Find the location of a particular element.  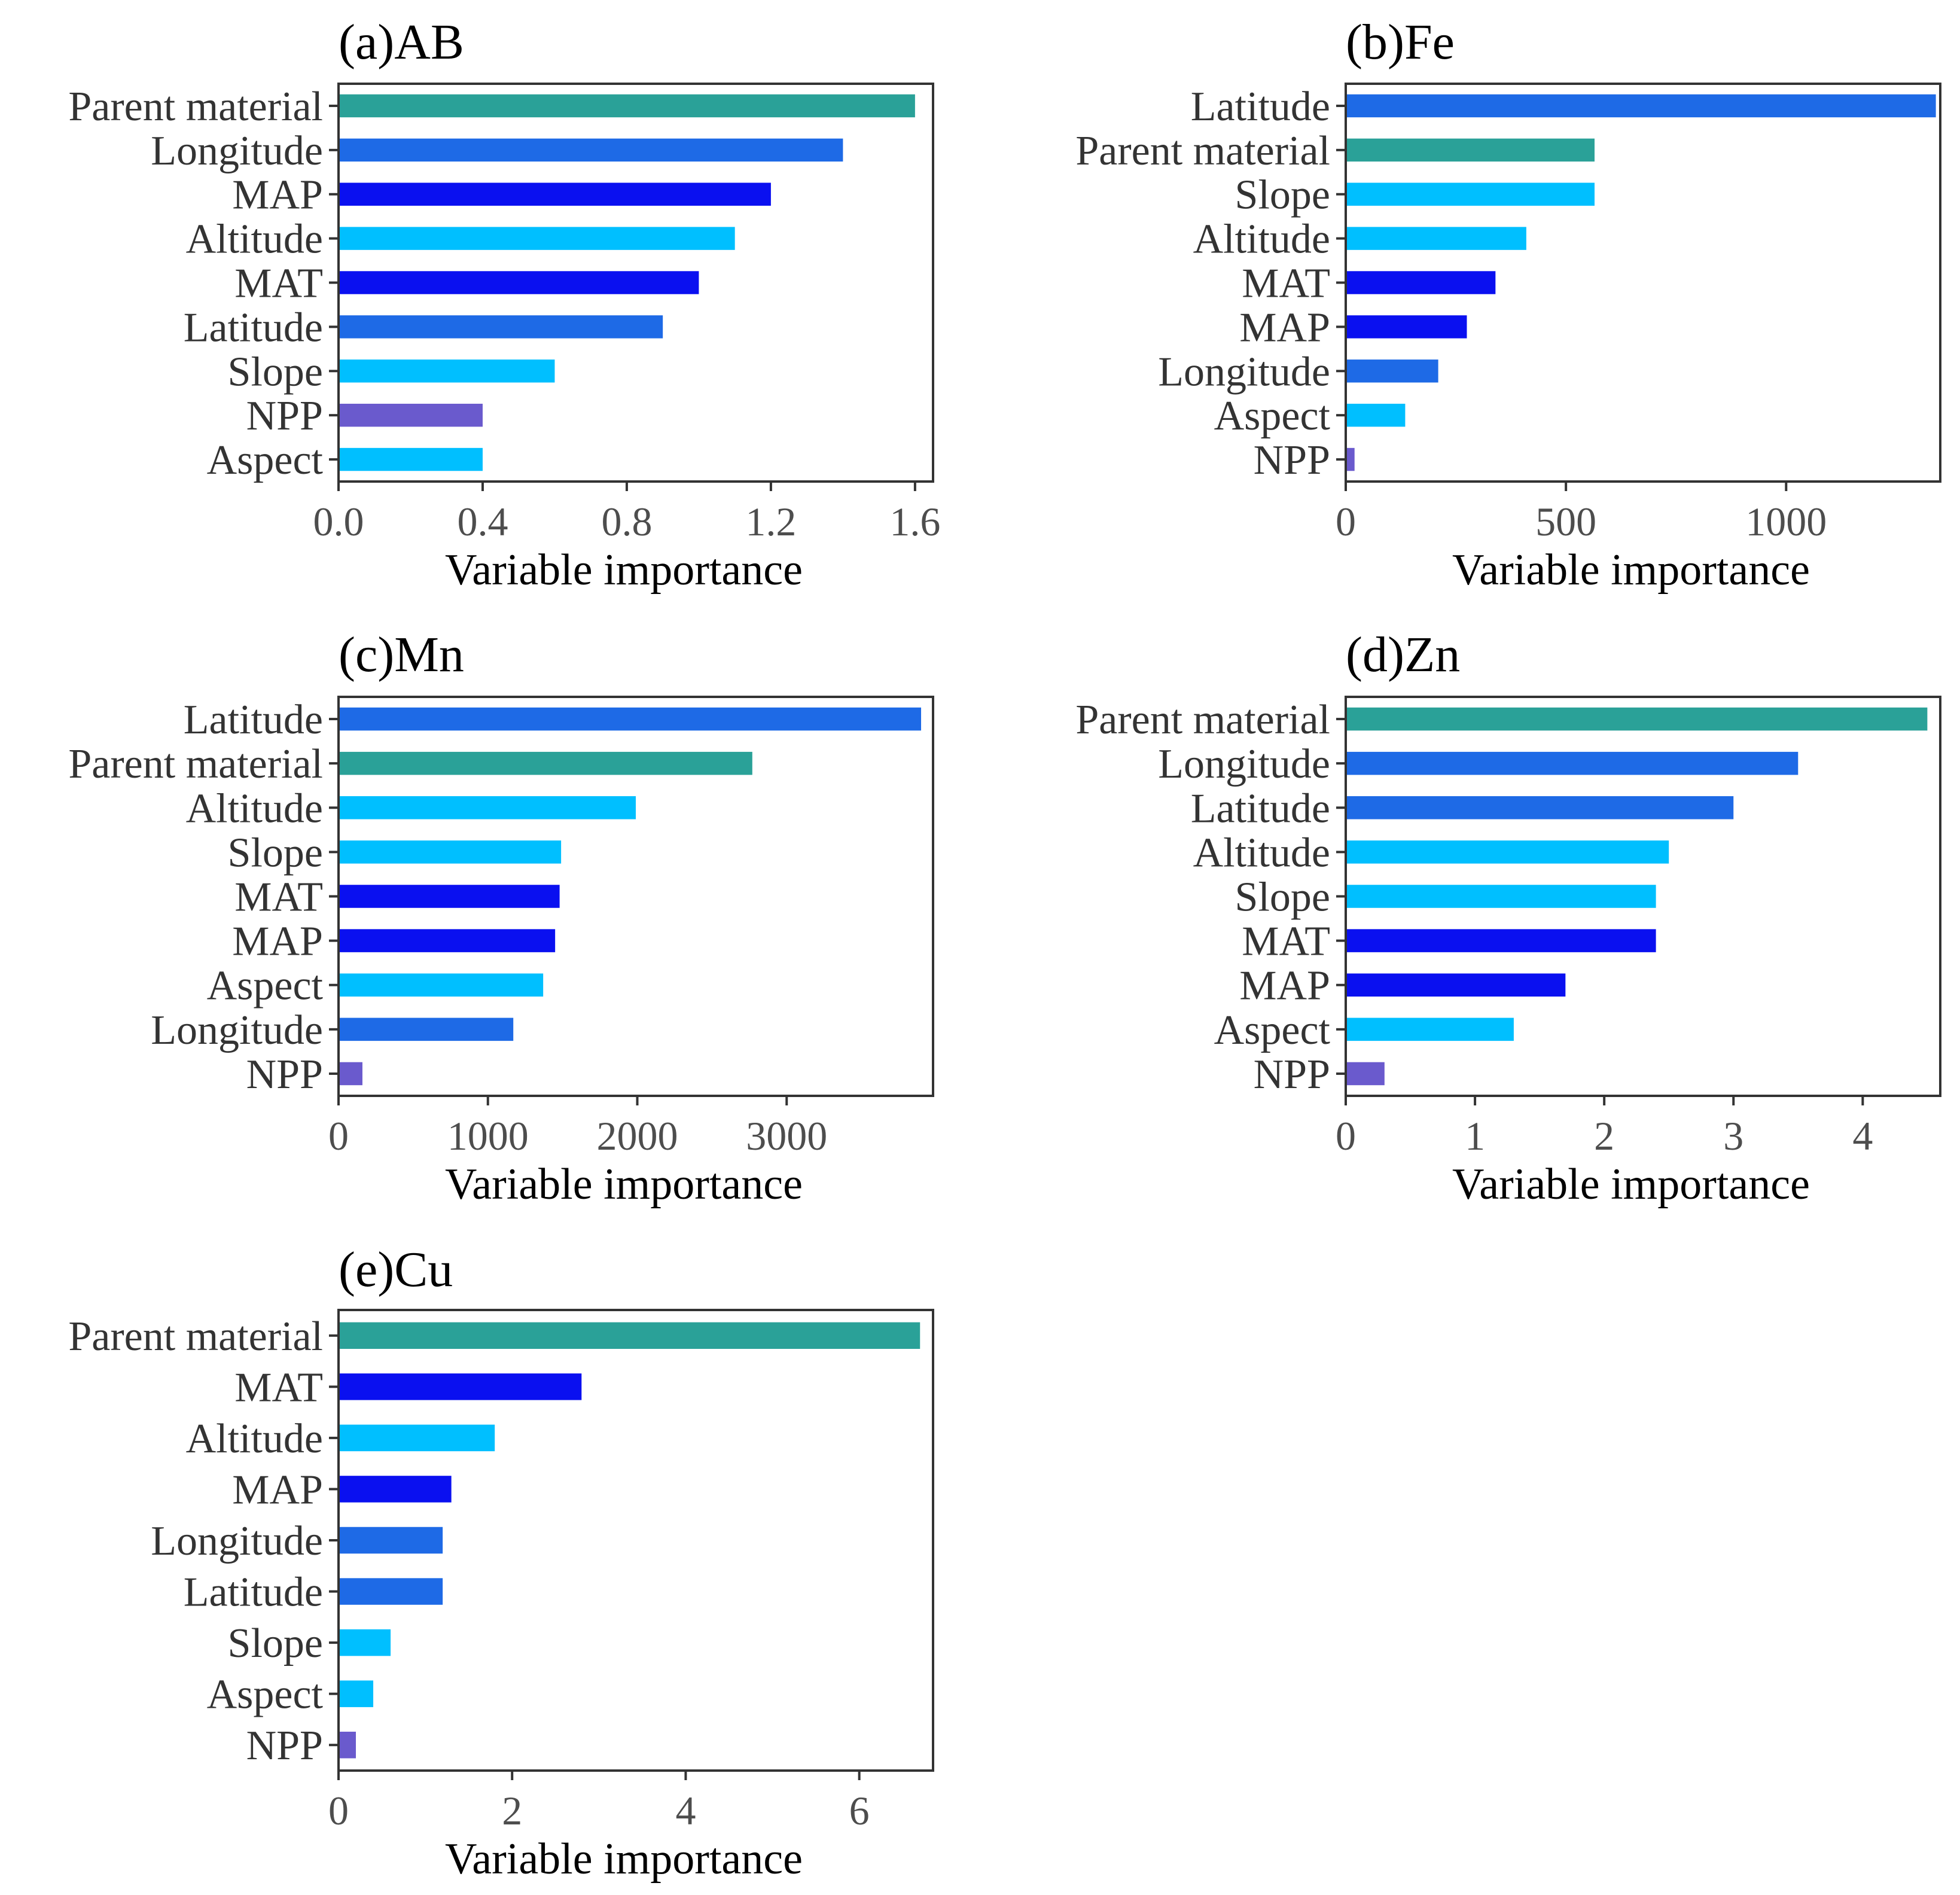

panel-title: (e)Cu is located at coordinates (396, 1270).